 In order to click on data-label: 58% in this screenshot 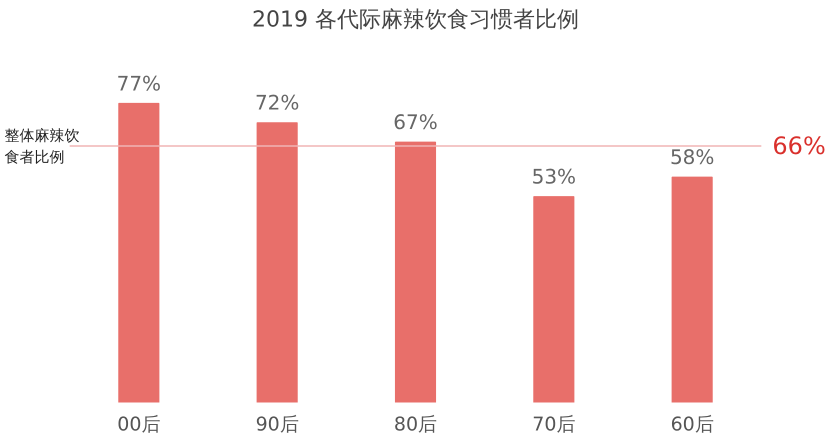, I will do `click(692, 157)`.